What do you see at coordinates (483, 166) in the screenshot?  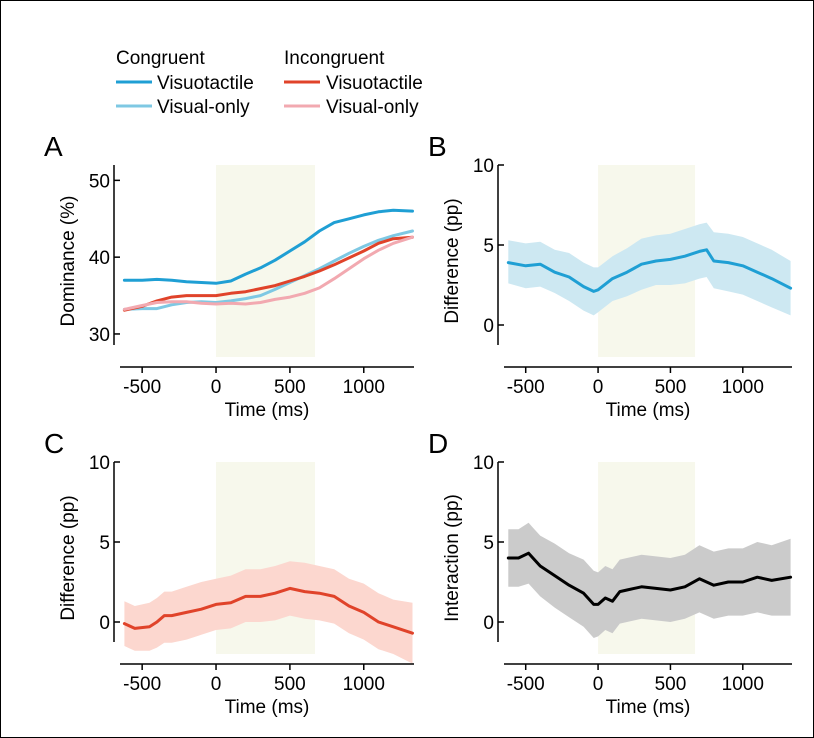 I see `y-tick-label-b-2: 10` at bounding box center [483, 166].